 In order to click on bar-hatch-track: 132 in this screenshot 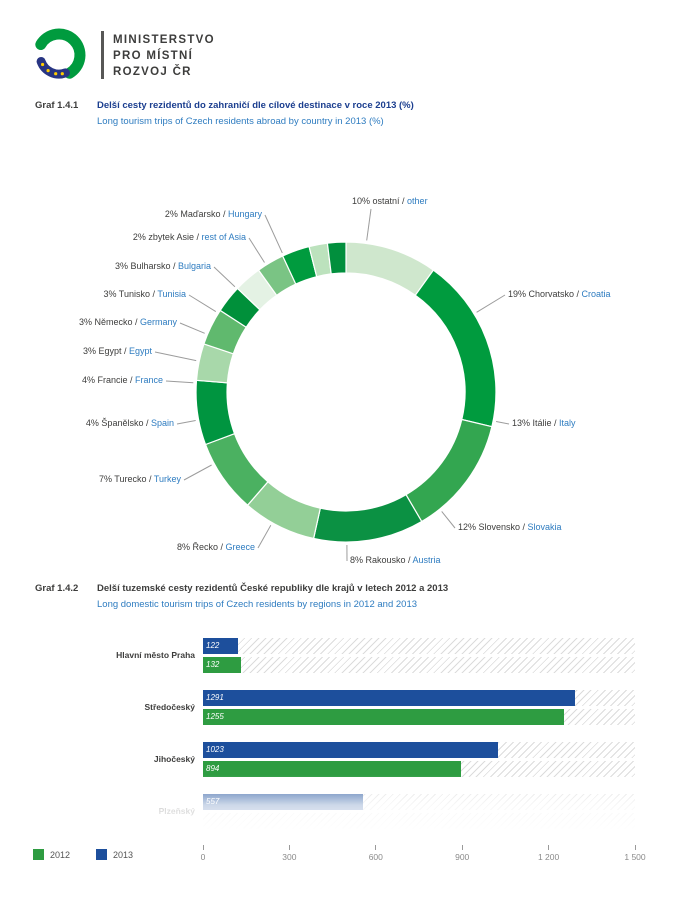, I will do `click(419, 665)`.